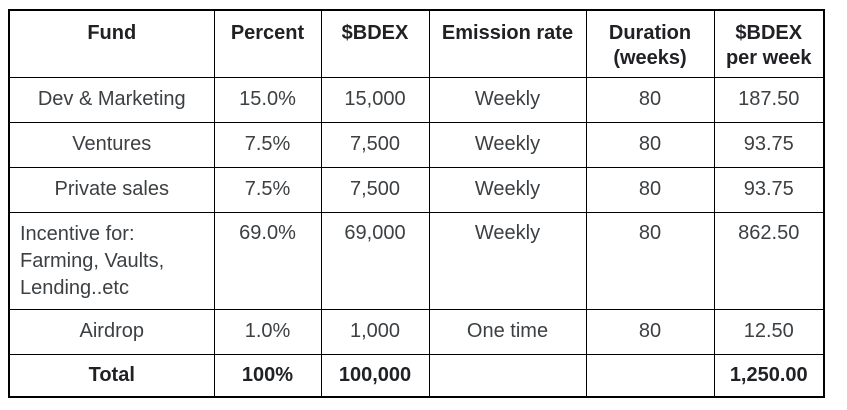 Image resolution: width=847 pixels, height=410 pixels. I want to click on table-row-private-sales: Private sales 7.5% 7,500 Weekly 80 93.75, so click(416, 189).